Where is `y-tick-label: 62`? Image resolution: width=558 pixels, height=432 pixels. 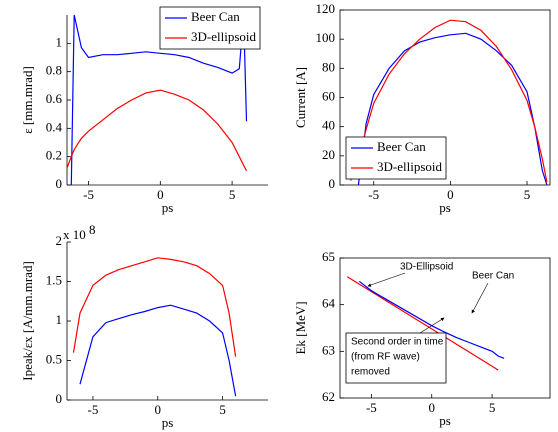
y-tick-label: 62 is located at coordinates (328, 396).